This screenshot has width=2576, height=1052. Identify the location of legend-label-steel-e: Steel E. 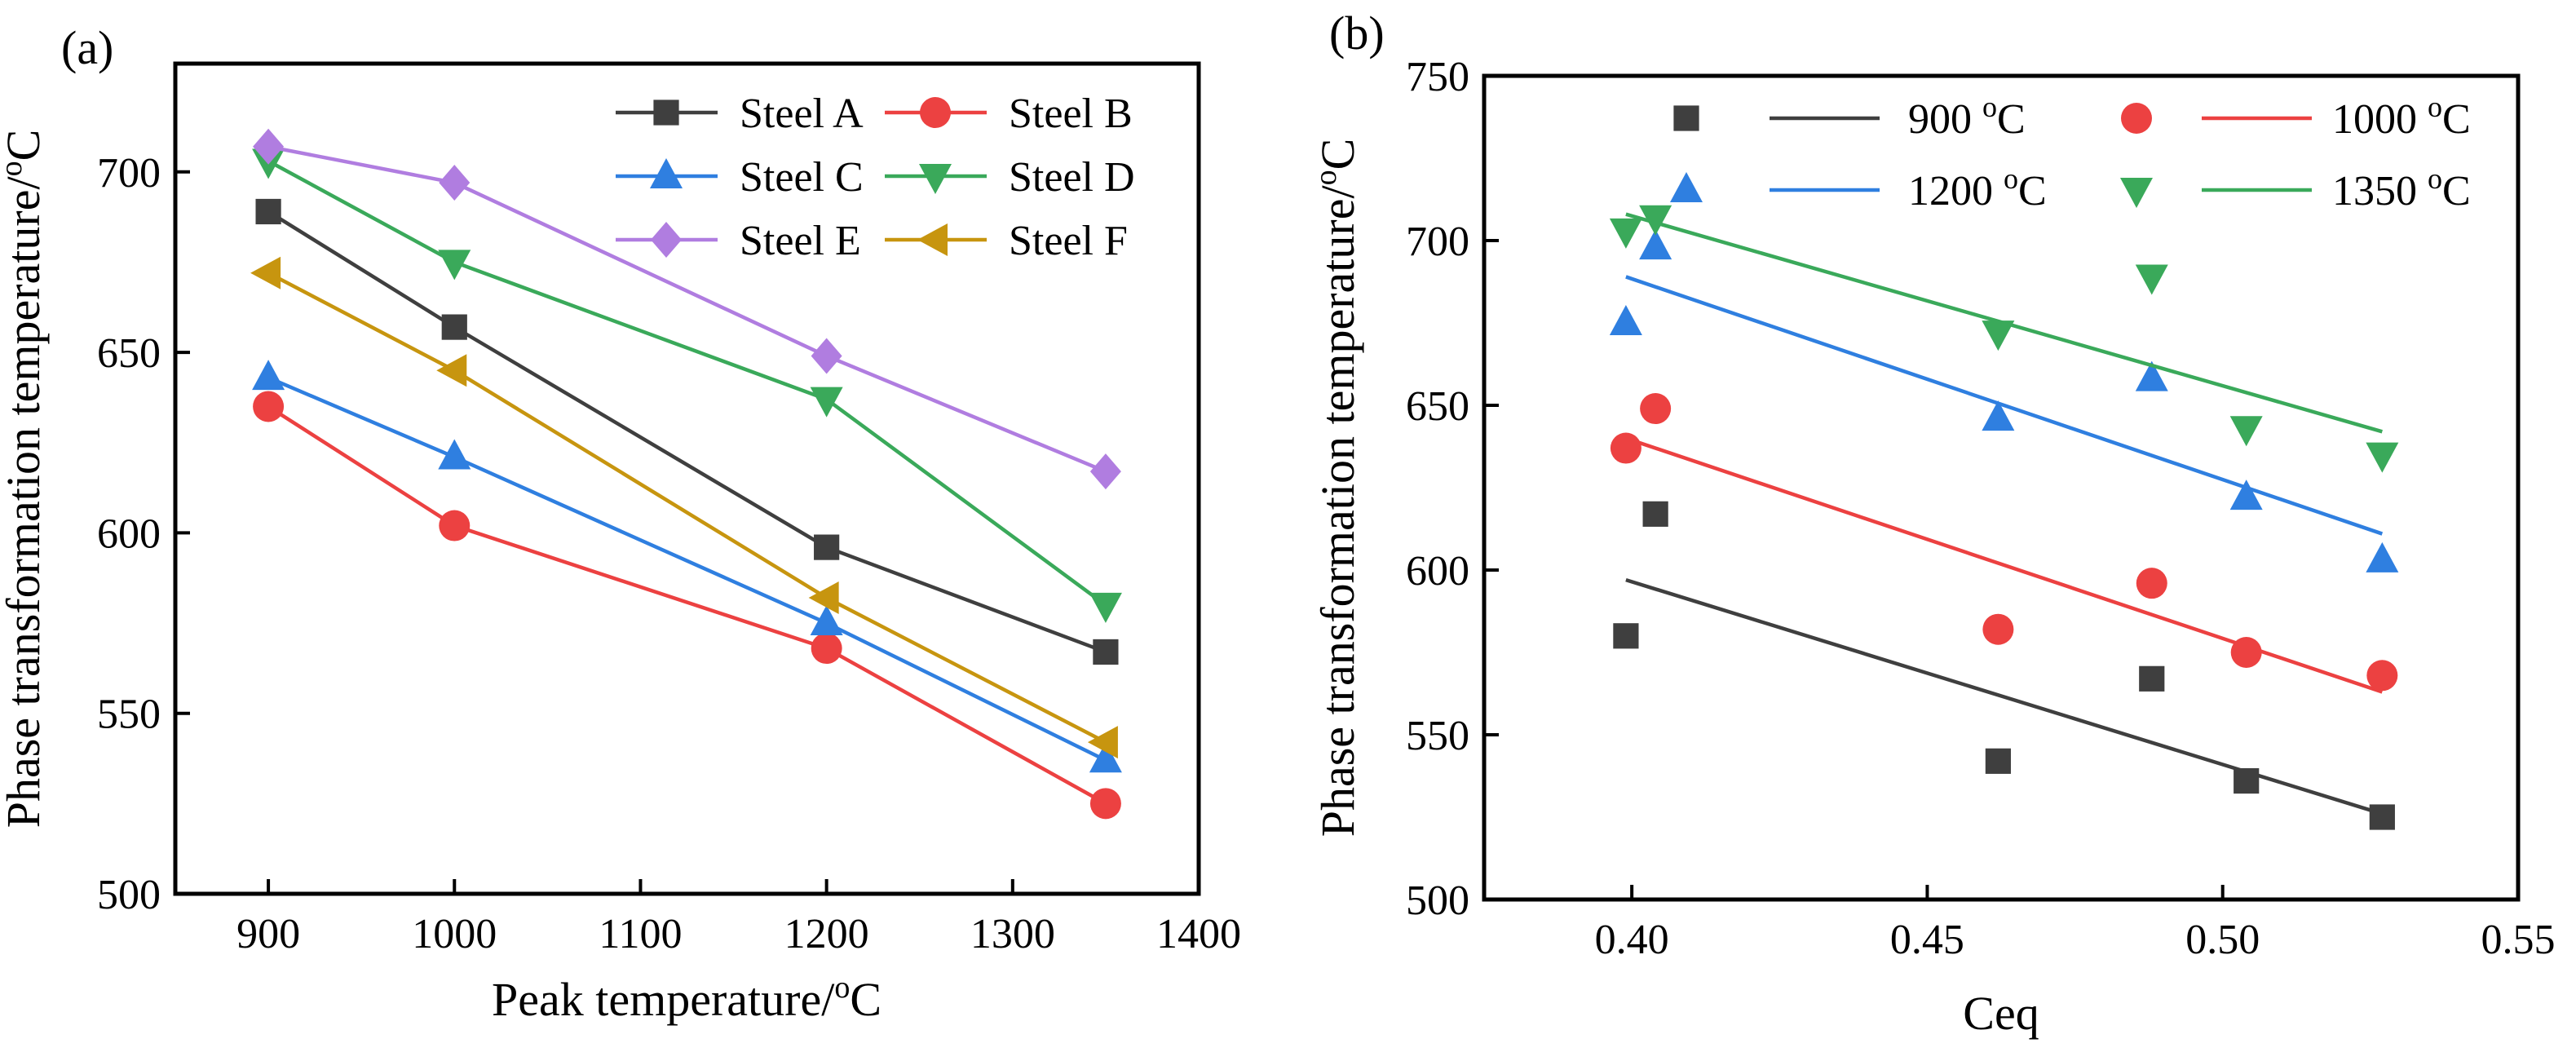
(800, 241).